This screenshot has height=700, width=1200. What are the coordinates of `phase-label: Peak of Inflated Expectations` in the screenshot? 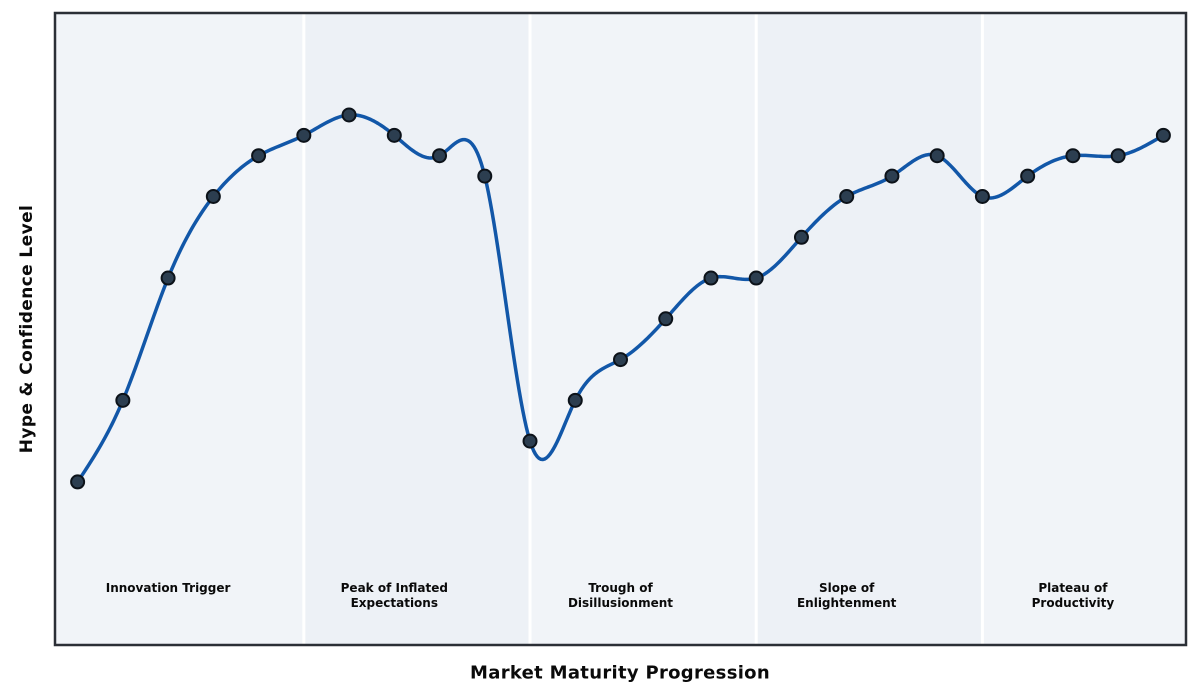 It's located at (394, 595).